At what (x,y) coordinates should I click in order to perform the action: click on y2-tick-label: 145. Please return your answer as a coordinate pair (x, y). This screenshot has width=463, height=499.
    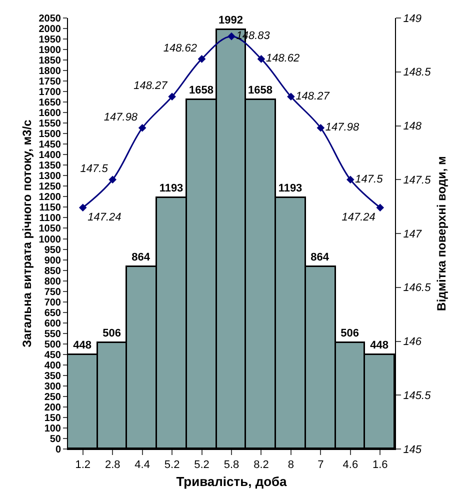
    Looking at the image, I should click on (412, 450).